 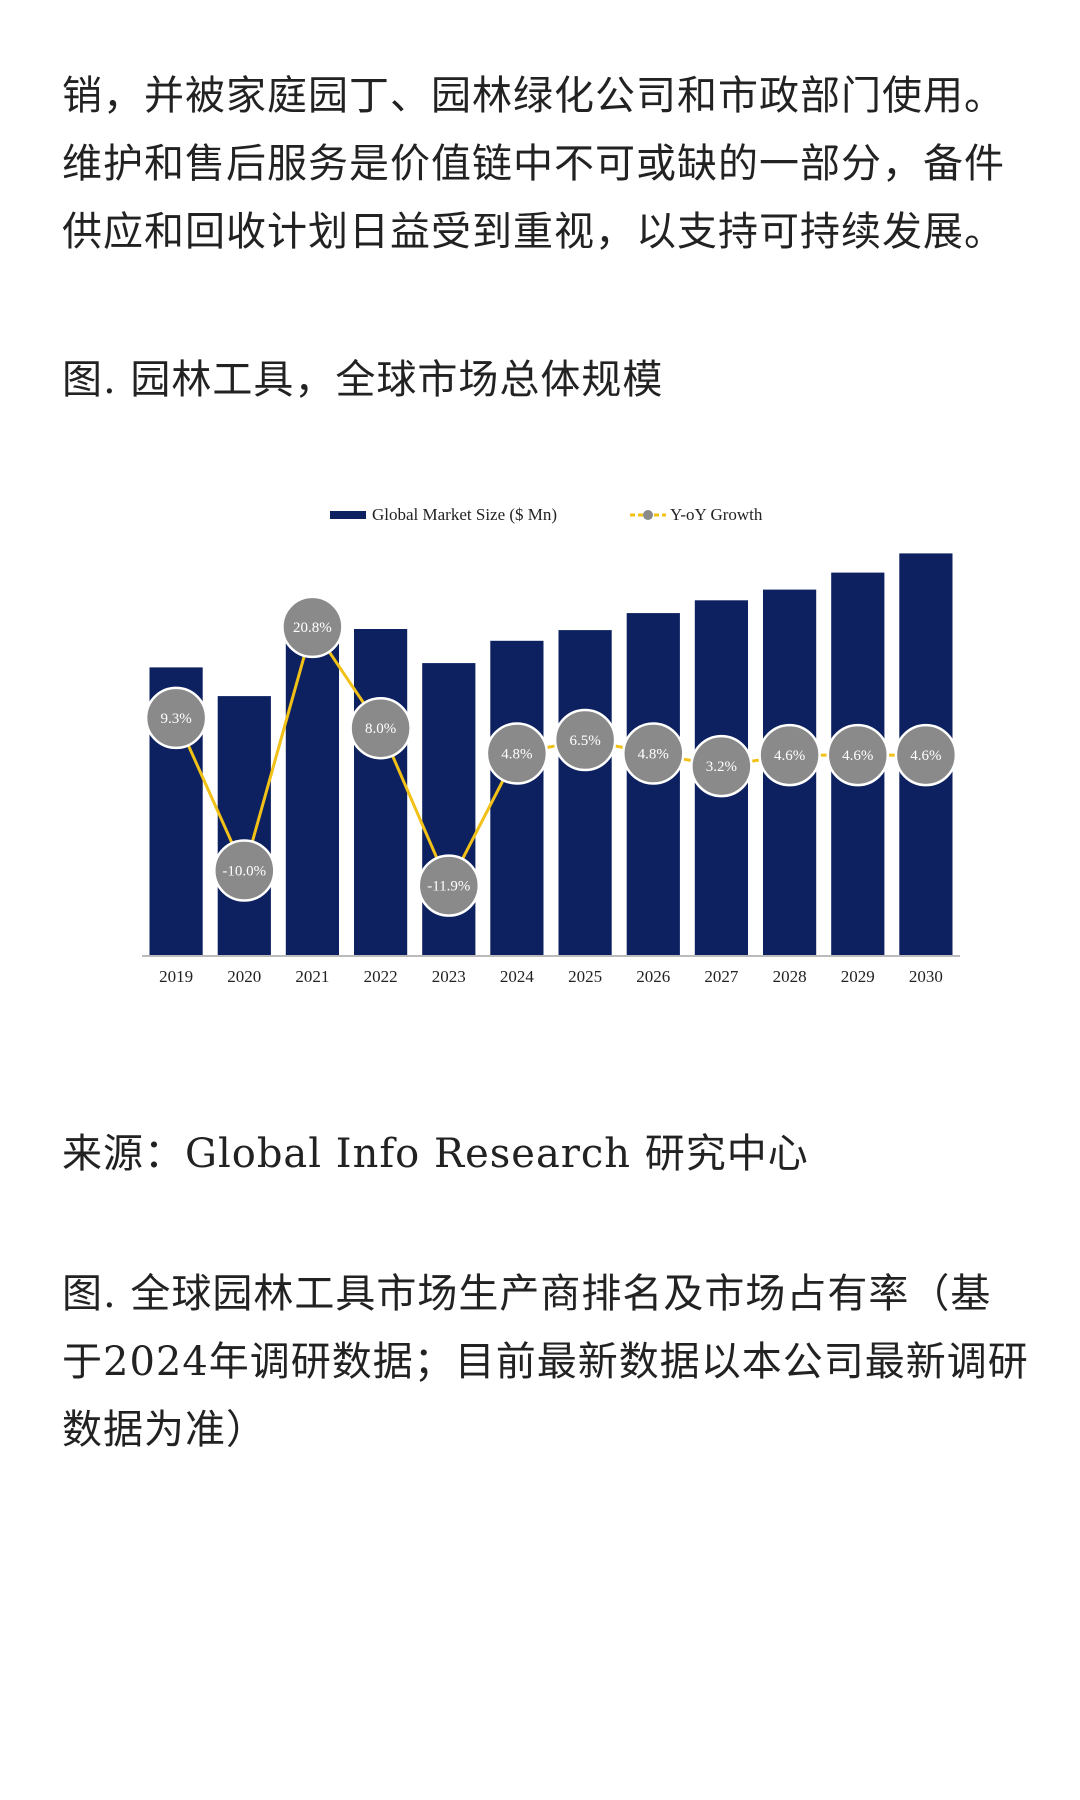 I want to click on bar-2025, so click(x=585, y=793).